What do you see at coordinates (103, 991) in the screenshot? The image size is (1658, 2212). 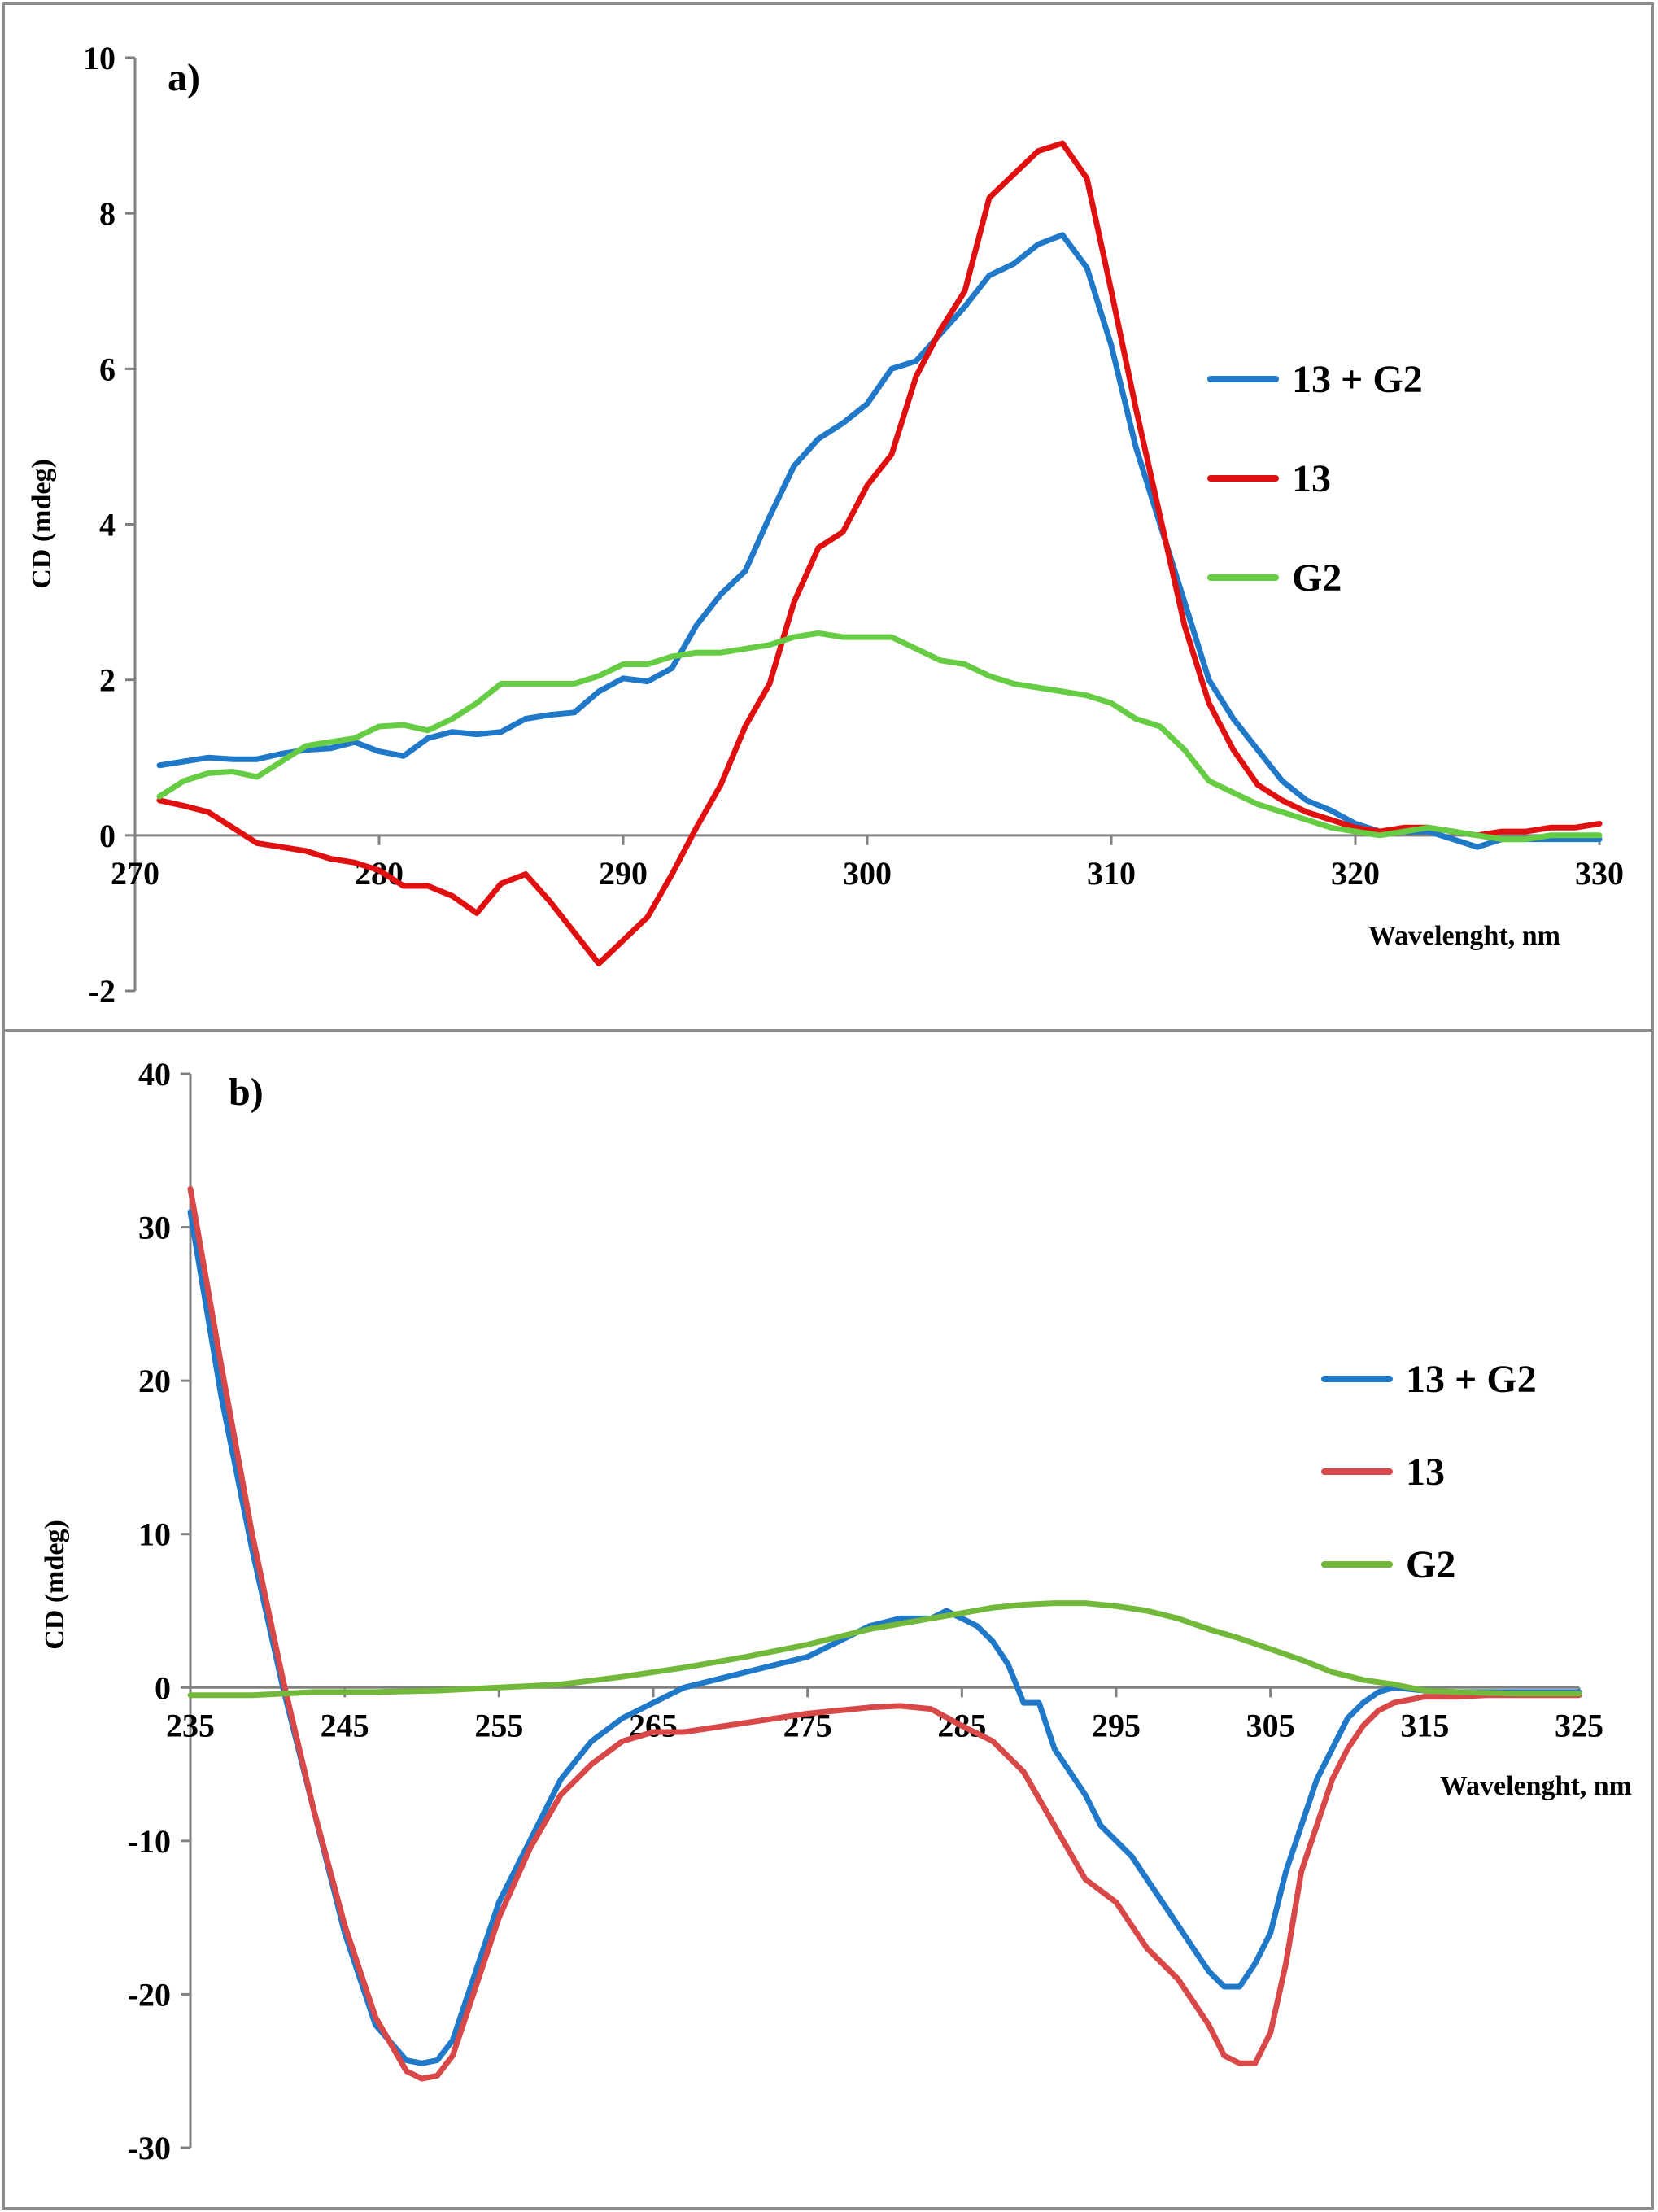 I see `y-tick-label: -2` at bounding box center [103, 991].